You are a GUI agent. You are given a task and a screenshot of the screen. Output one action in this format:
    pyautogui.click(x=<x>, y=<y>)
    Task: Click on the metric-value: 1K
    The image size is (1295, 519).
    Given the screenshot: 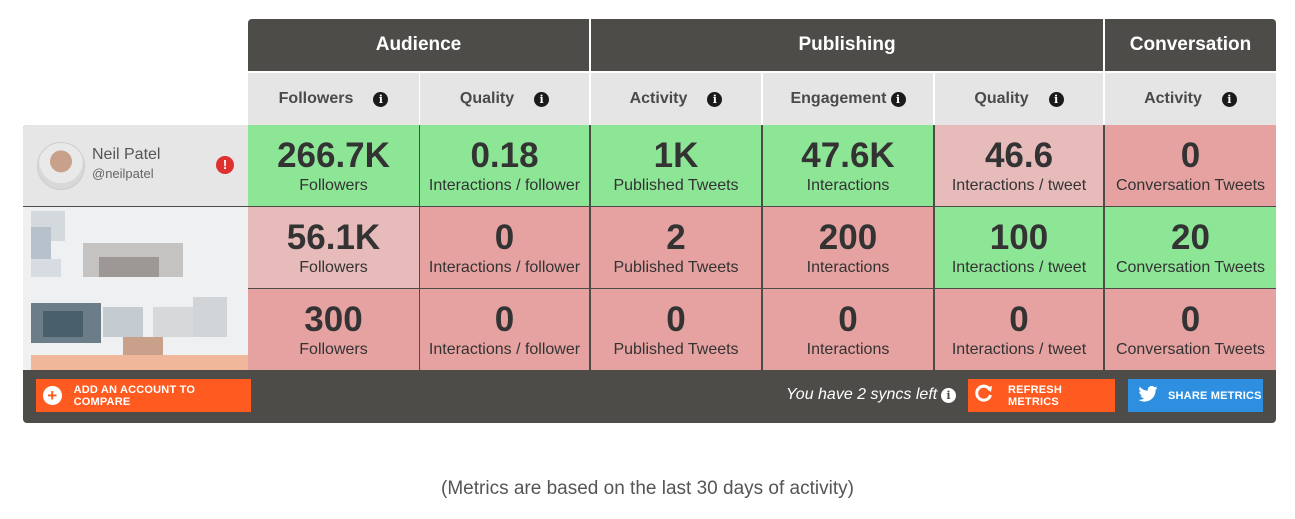 What is the action you would take?
    pyautogui.click(x=676, y=155)
    